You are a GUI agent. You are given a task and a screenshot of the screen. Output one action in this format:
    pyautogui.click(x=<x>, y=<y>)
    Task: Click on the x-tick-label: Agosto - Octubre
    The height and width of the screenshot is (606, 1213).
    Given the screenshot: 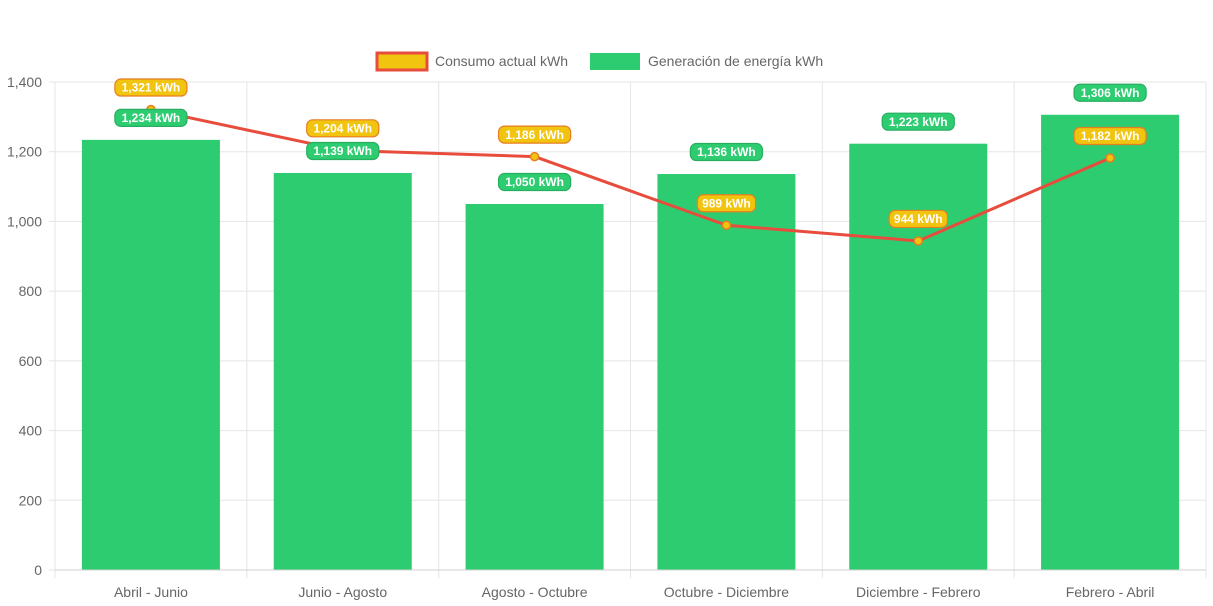 What is the action you would take?
    pyautogui.click(x=535, y=592)
    